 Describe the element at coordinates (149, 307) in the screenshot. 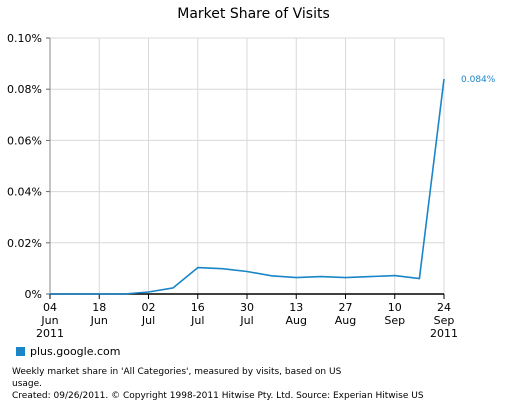

I see `x-tick-label: 02` at that location.